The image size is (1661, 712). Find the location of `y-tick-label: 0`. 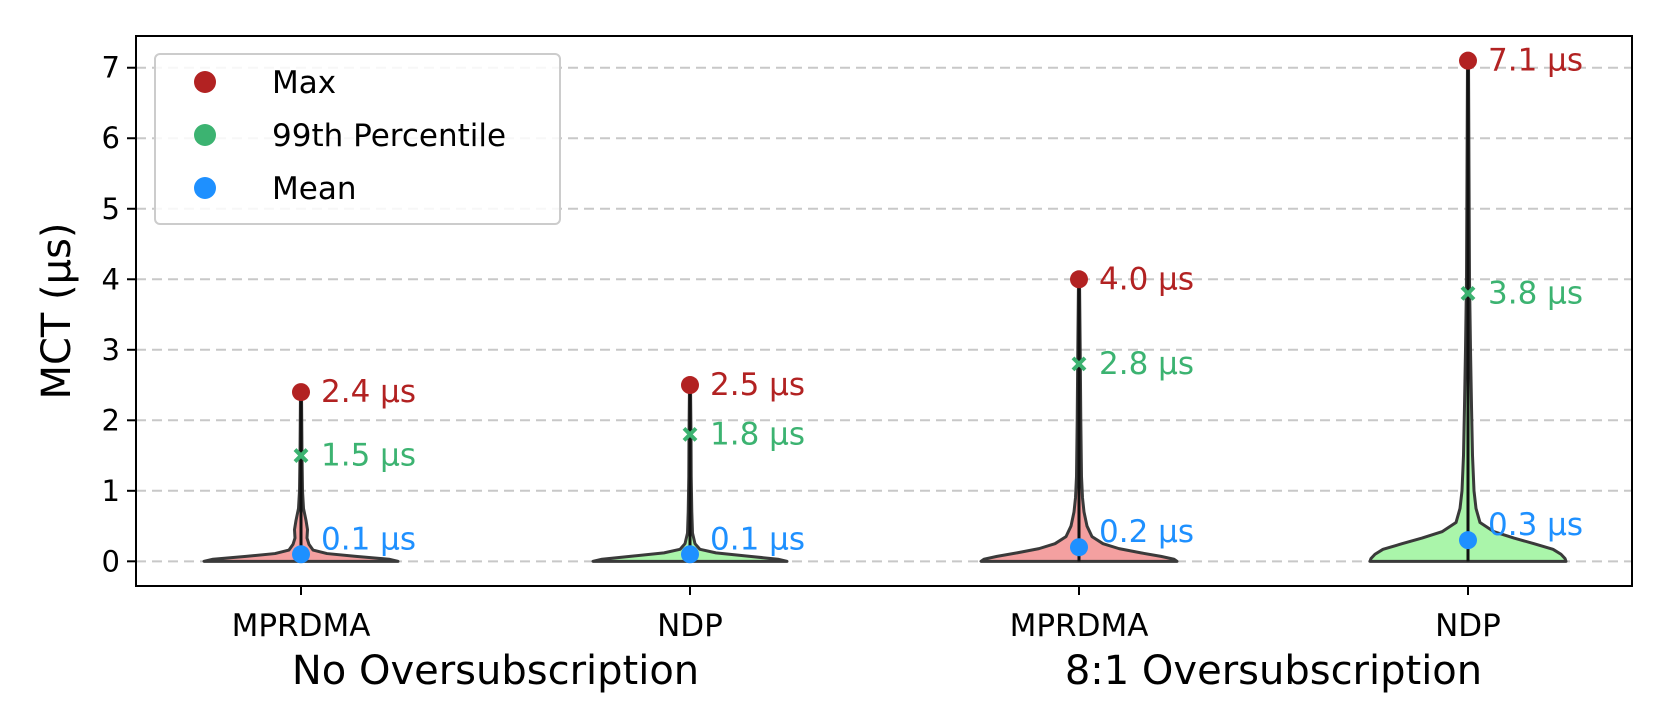

y-tick-label: 0 is located at coordinates (111, 561).